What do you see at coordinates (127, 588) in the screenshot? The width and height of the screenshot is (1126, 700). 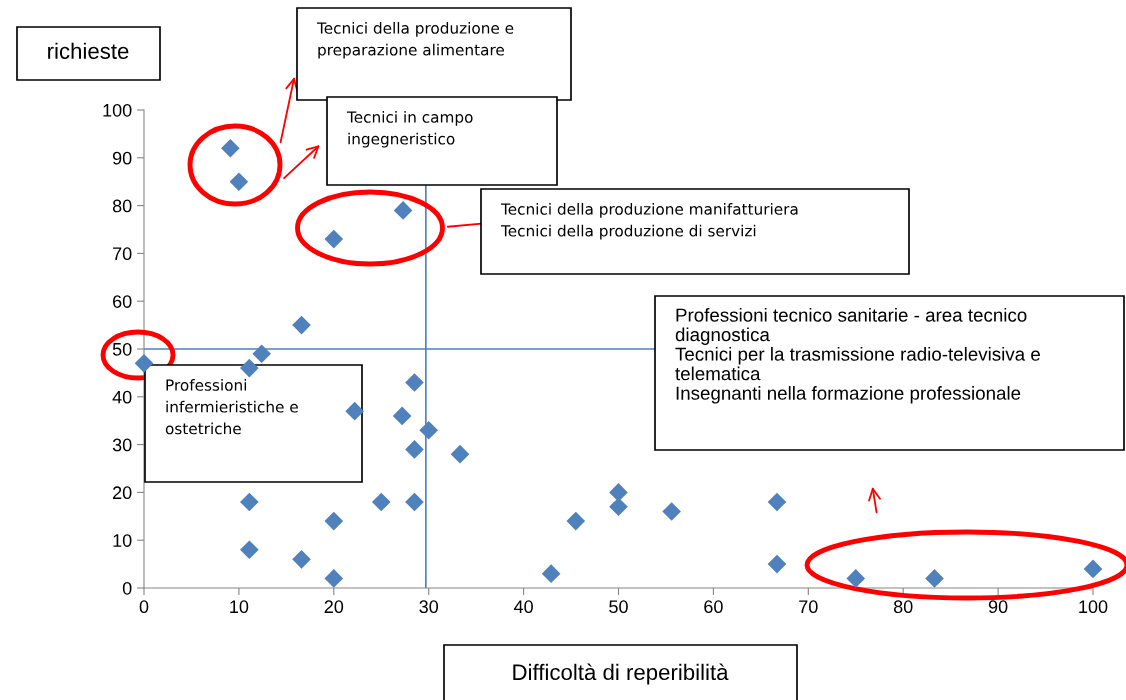 I see `y-tick-label: 0` at bounding box center [127, 588].